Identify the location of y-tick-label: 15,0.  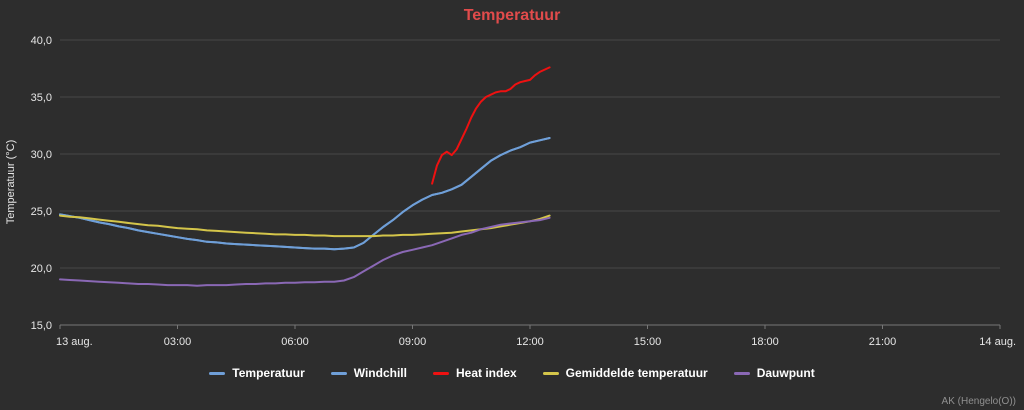
(41, 326).